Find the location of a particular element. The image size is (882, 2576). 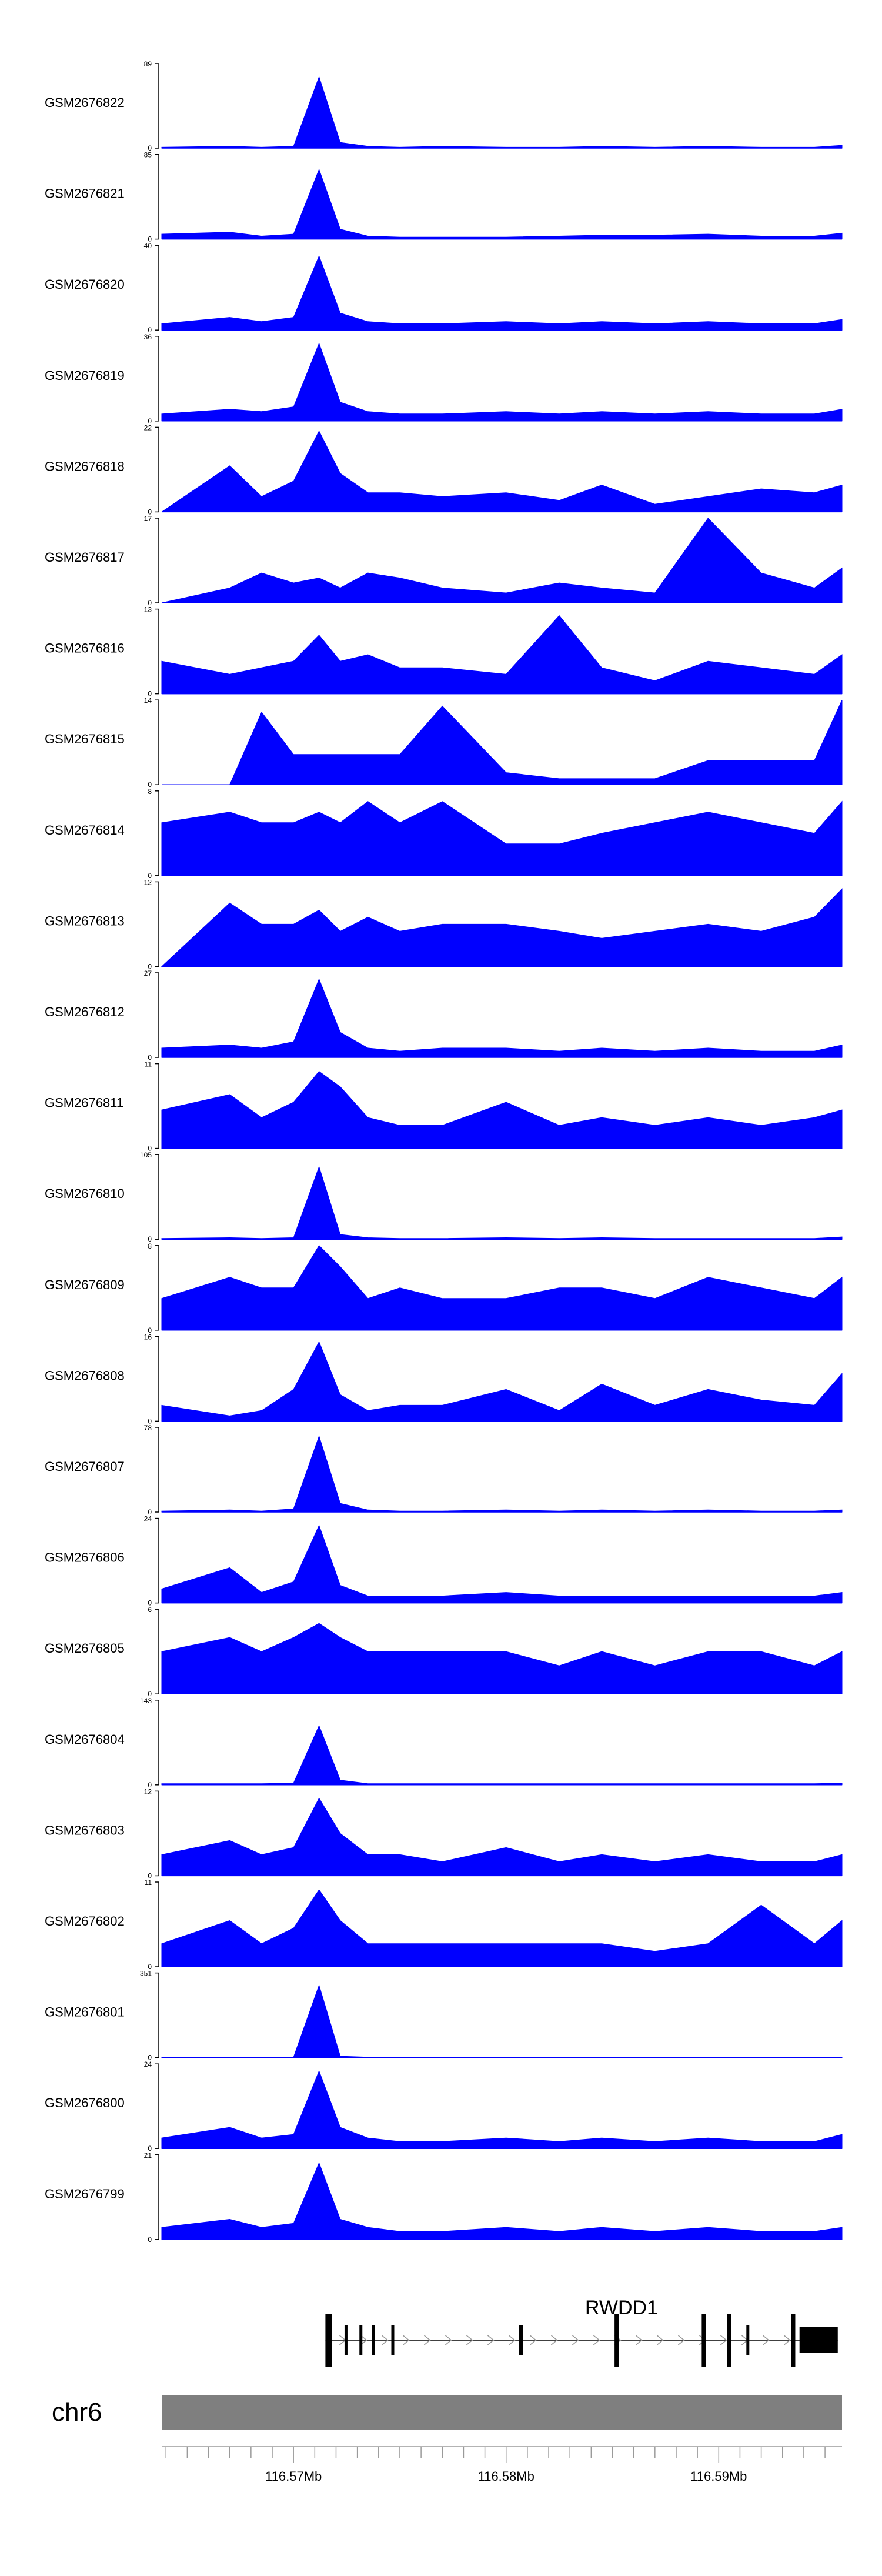

track: GSM2676809 8 0 is located at coordinates (444, 1288).